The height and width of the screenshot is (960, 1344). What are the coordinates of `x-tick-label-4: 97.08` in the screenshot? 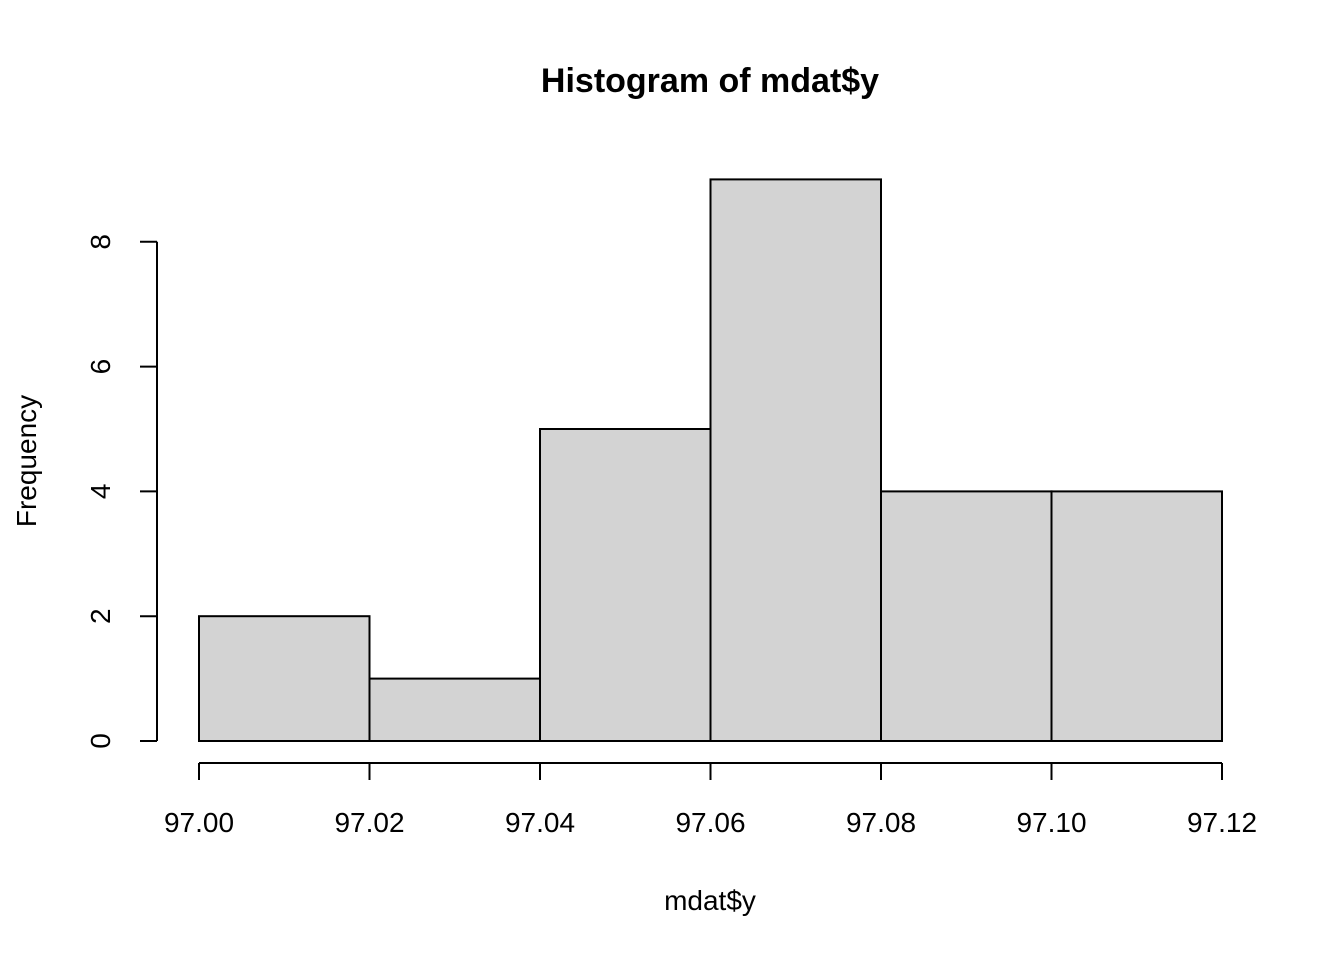 It's located at (881, 822).